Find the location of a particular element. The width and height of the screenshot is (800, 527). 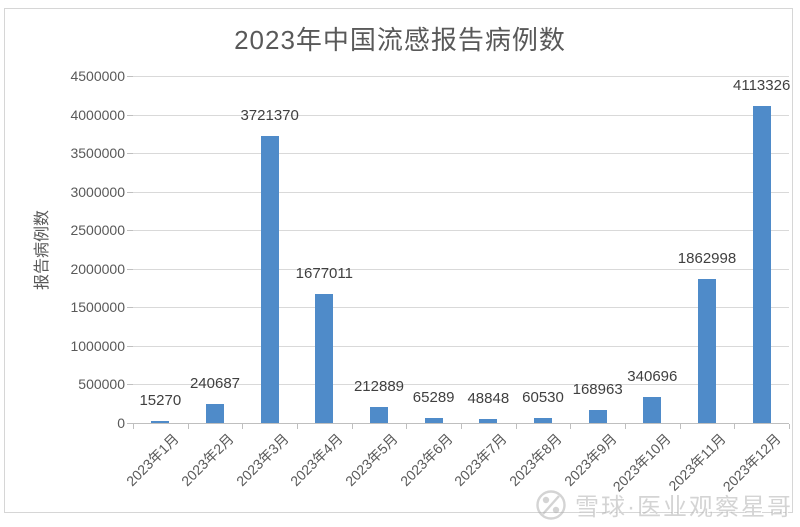

data-label-month-8: 60530 is located at coordinates (543, 398).